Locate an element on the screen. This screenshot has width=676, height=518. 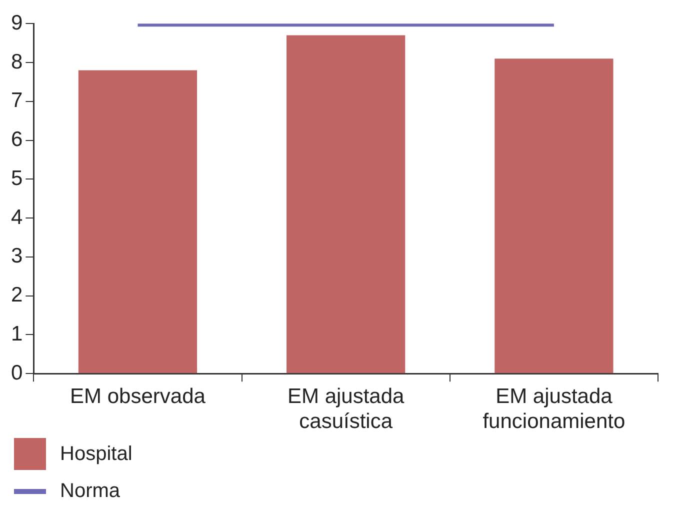
y-tick-label: 5 is located at coordinates (16, 178).